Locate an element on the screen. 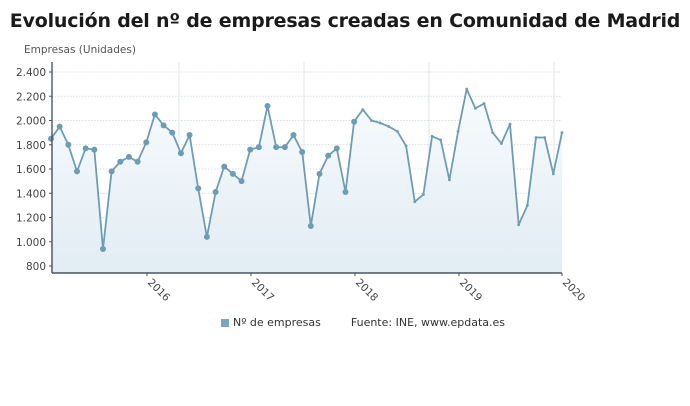 The height and width of the screenshot is (406, 690). svg-text: 1.000 is located at coordinates (31, 243).